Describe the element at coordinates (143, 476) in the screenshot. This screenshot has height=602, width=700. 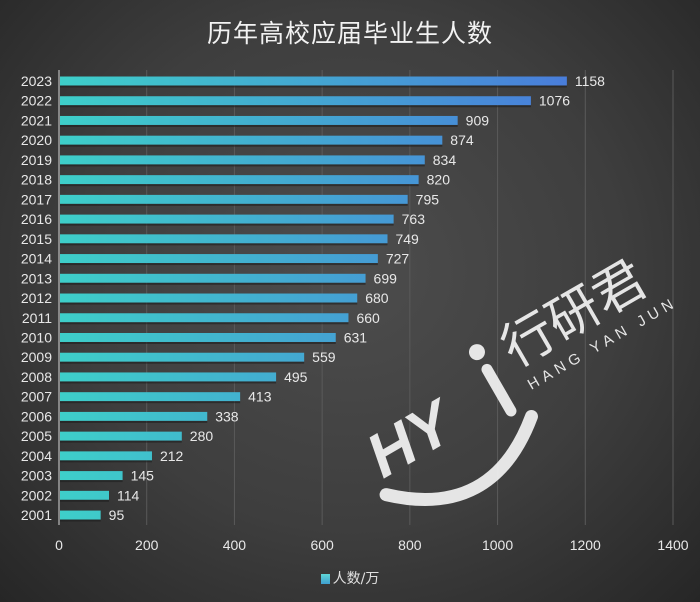
I see `data-label: 145` at that location.